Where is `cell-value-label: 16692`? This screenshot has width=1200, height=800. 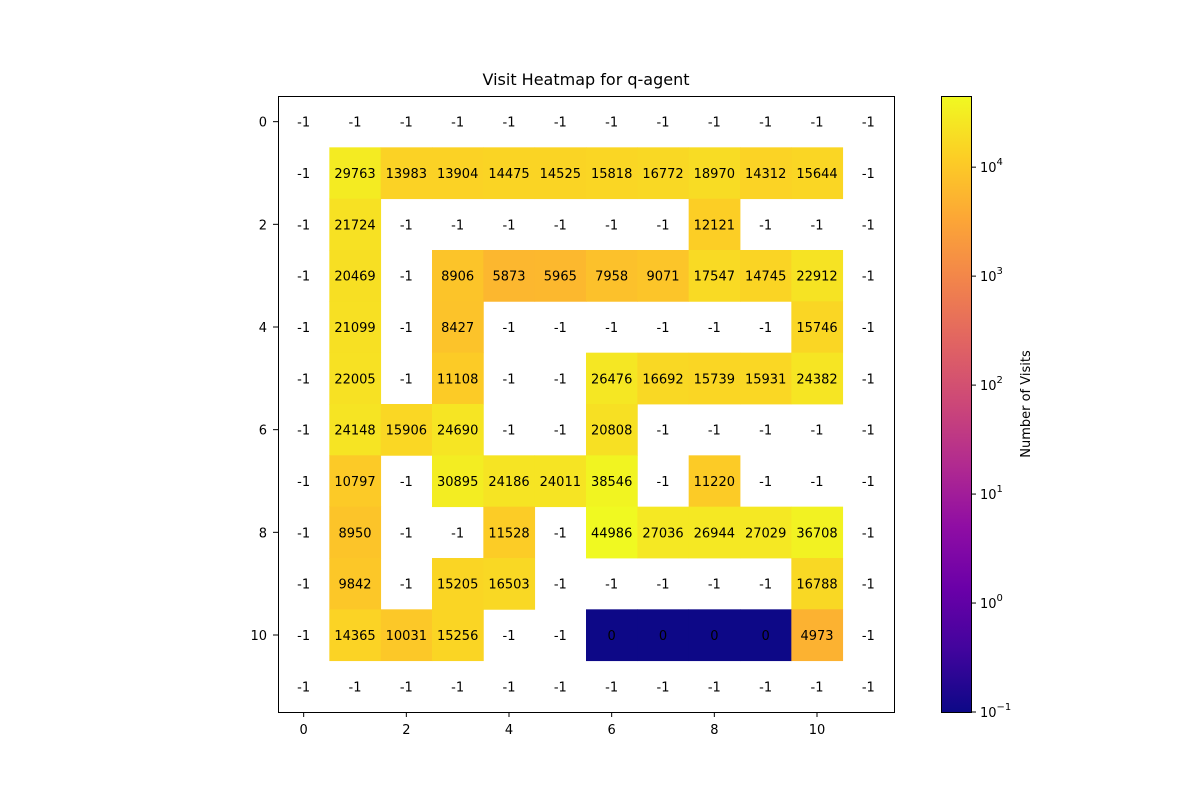
cell-value-label: 16692 is located at coordinates (662, 379).